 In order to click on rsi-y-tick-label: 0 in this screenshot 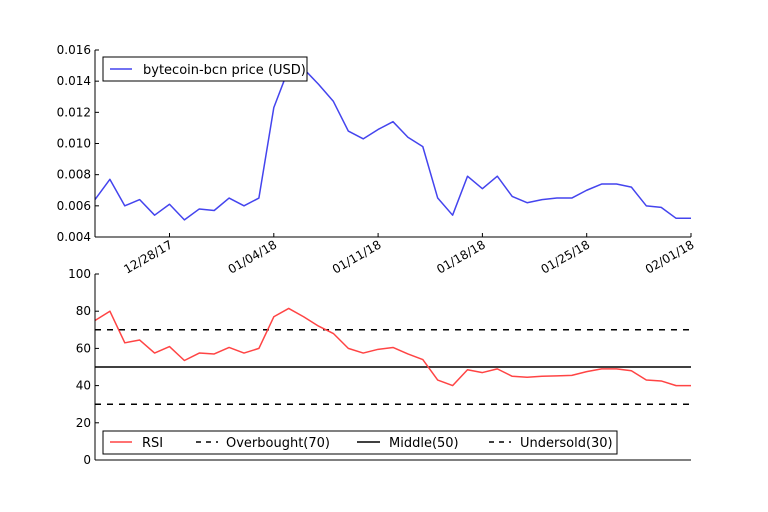, I will do `click(87, 460)`.